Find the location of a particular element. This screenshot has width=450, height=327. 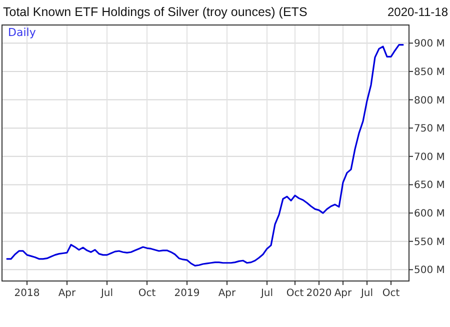

y-tick-label: 850 M is located at coordinates (429, 72).